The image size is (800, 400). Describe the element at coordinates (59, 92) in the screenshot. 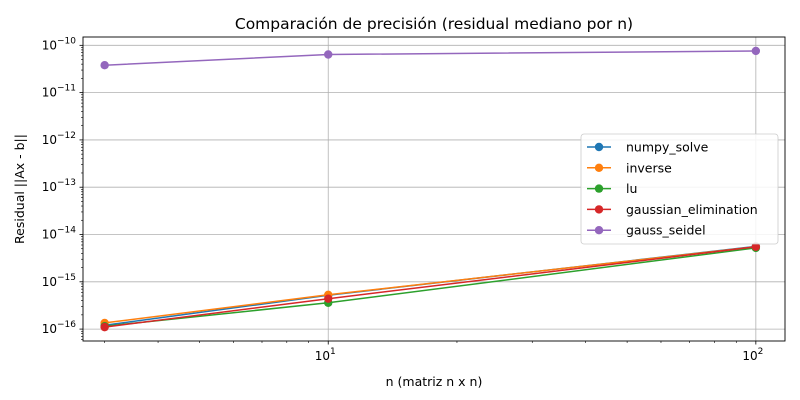

I see `y-tick-label: 10−11` at that location.